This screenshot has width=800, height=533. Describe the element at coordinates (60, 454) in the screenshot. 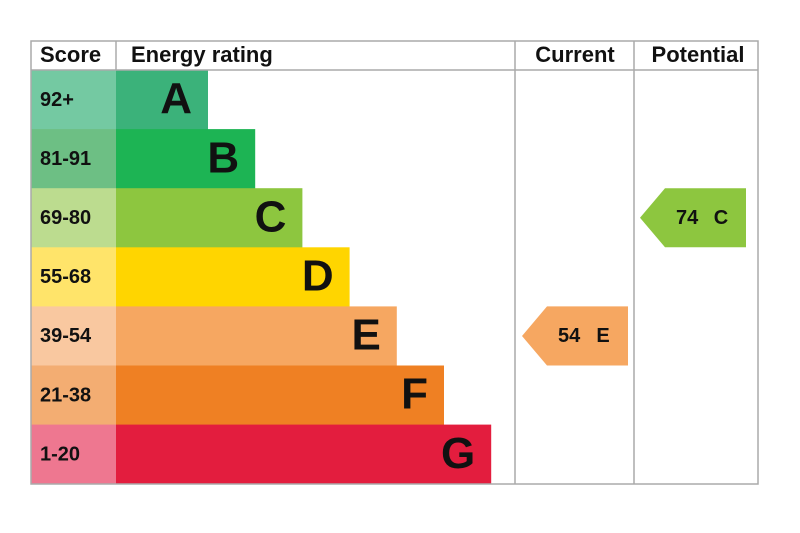

I see `score-label: 1-20` at that location.